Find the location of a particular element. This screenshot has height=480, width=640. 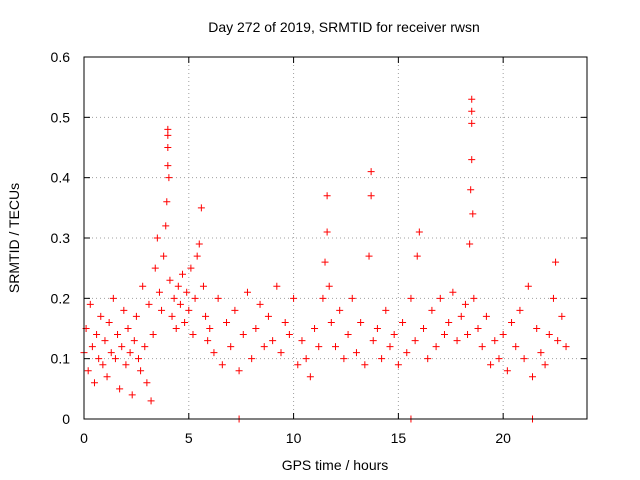

x-tick-label: 15 is located at coordinates (399, 438).